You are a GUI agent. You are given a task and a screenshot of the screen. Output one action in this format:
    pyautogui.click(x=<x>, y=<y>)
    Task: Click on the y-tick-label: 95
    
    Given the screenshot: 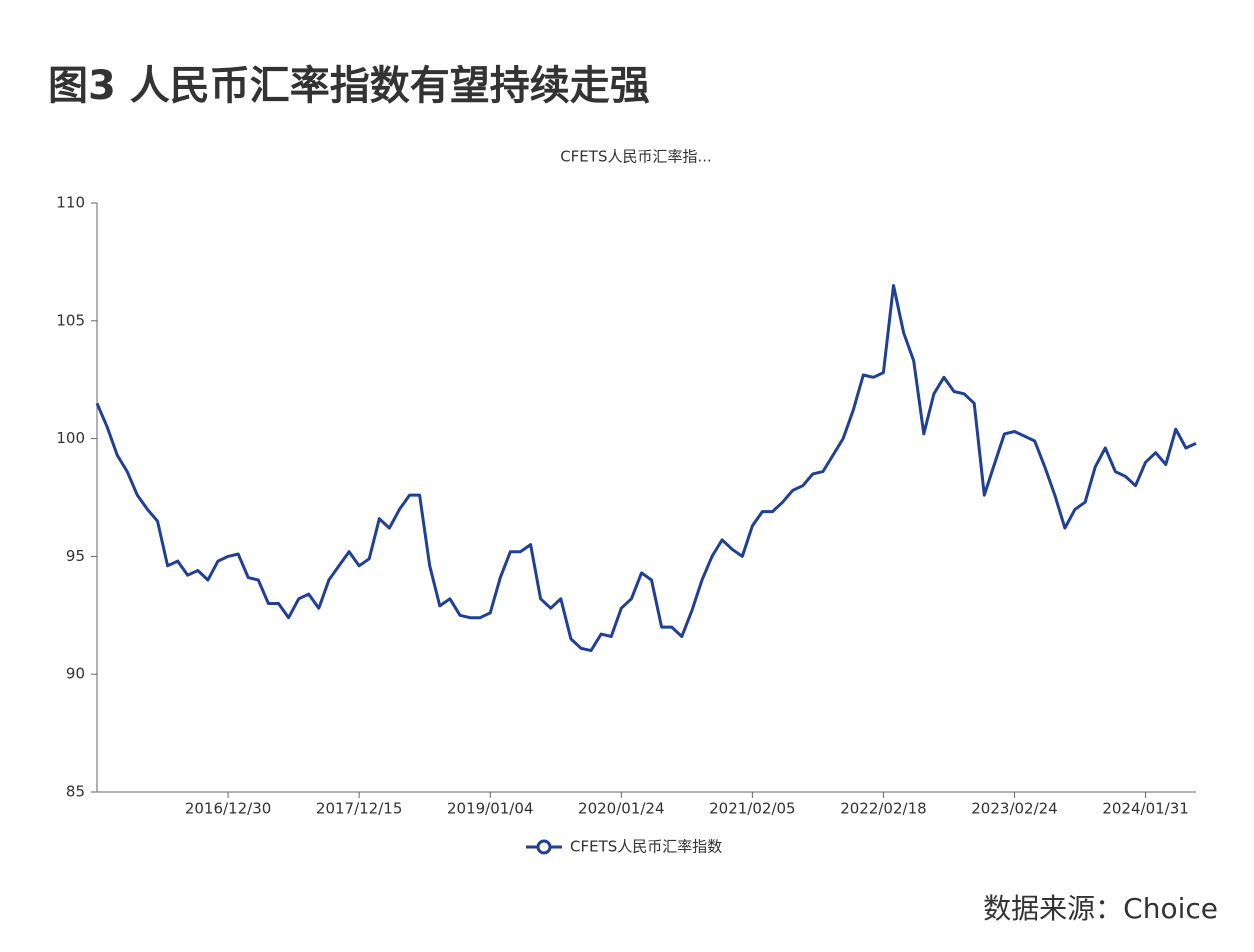 What is the action you would take?
    pyautogui.click(x=75, y=556)
    